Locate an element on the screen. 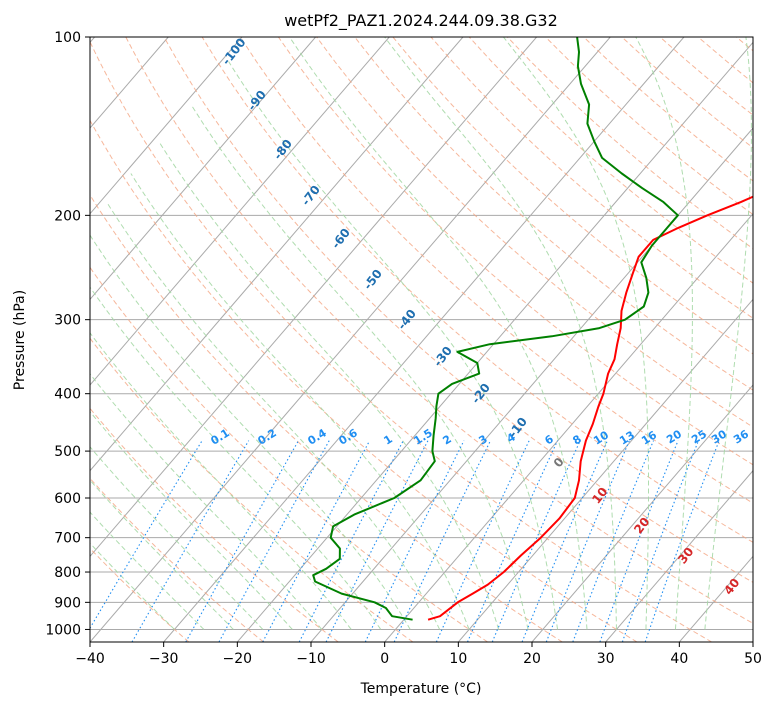 This screenshot has height=708, width=775. x-tick-label: 50 is located at coordinates (753, 659).